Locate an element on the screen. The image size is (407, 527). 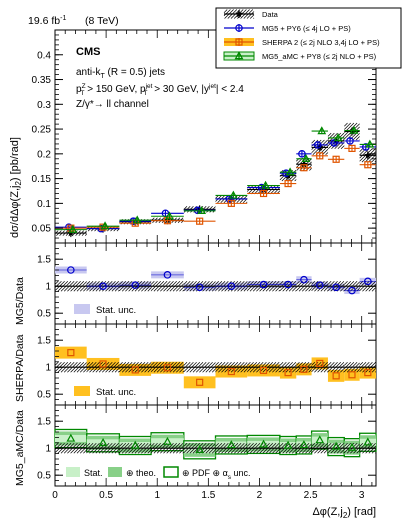
x-axis-title: Δφ(Z,j2) [rad] is located at coordinates (344, 513).